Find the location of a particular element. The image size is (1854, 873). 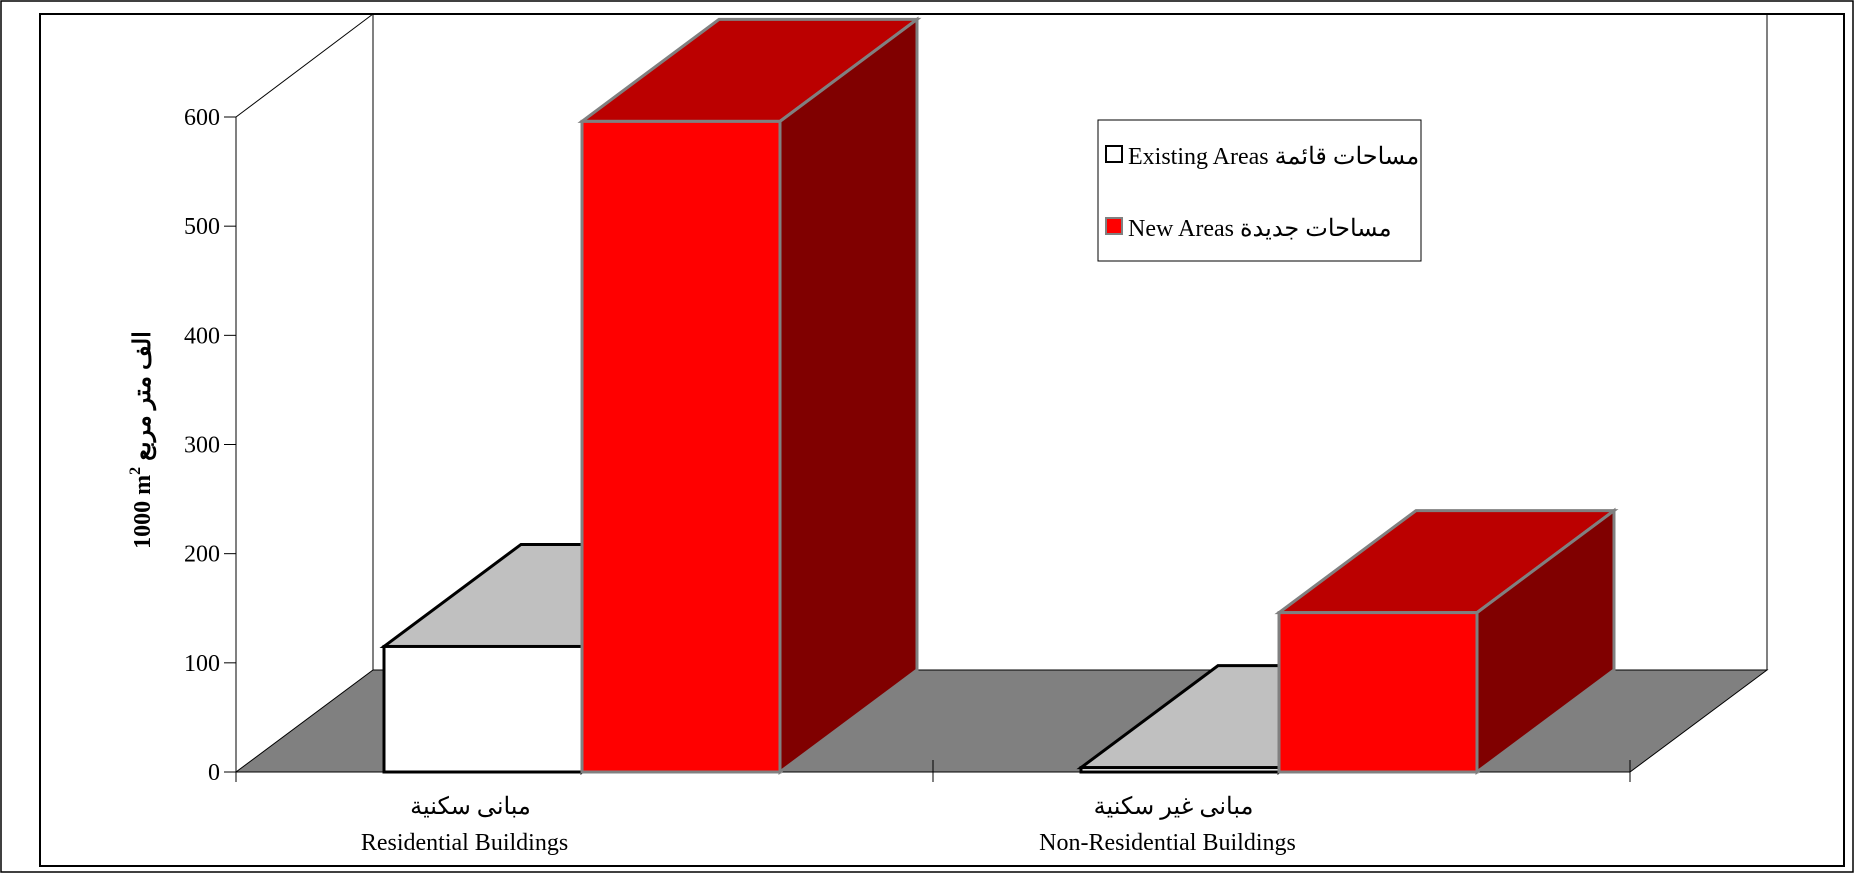

legend-box is located at coordinates (1259, 190).